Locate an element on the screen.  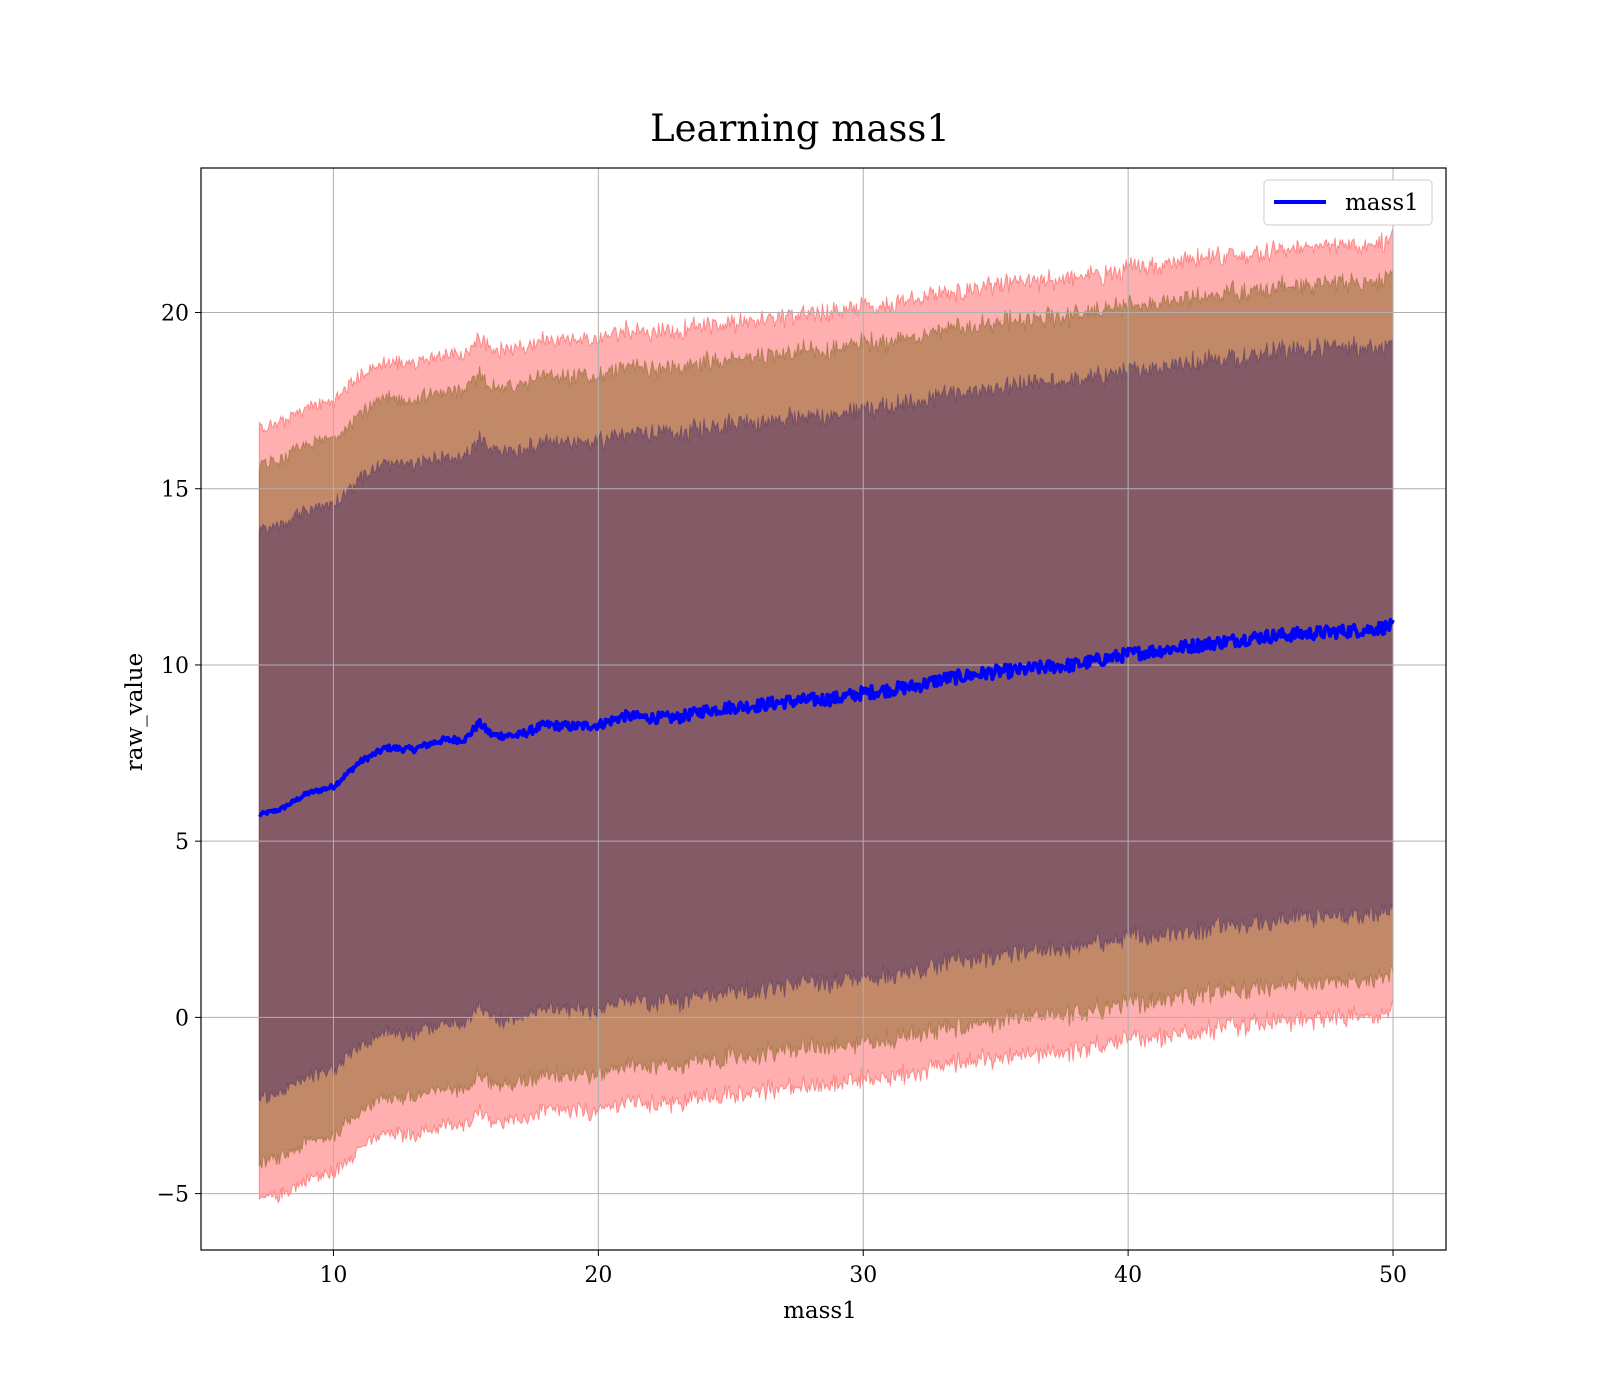
y-axis-ticks: −5 0 5 10 15 20 is located at coordinates (179, 755).